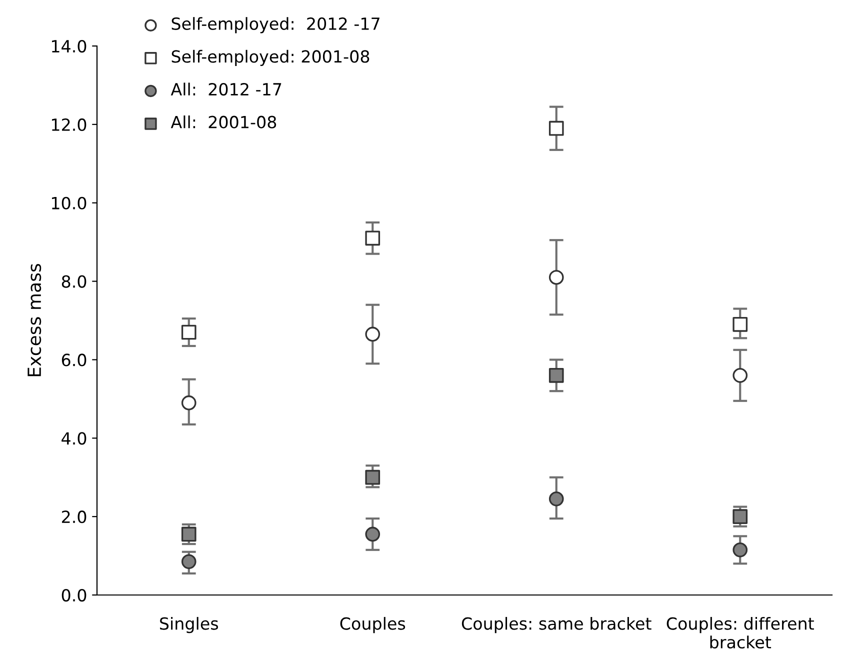 The image size is (842, 655). Describe the element at coordinates (74, 517) in the screenshot. I see `y-tick-label: 2.0` at that location.